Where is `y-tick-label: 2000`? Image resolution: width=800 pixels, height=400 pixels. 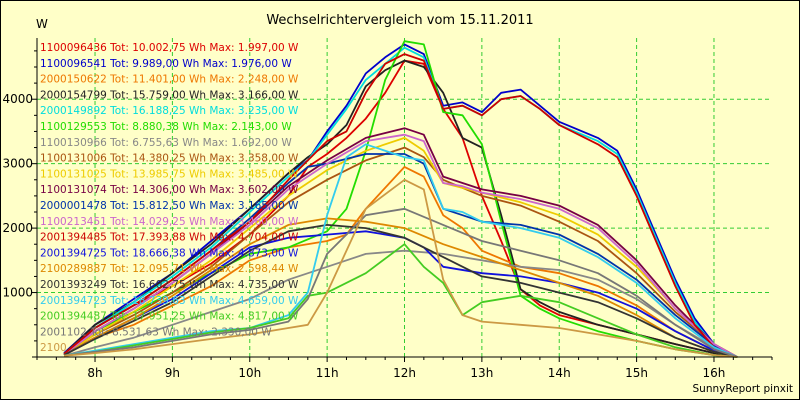 y-tick-label: 2000 is located at coordinates (17, 228).